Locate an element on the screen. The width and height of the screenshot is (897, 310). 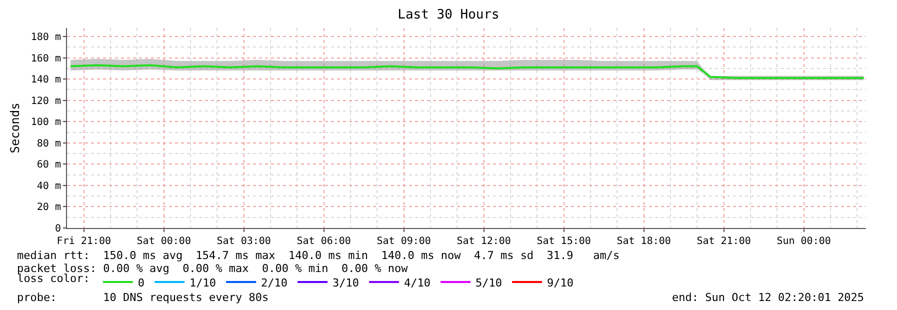
x-tick-label: Sat 06:00 is located at coordinates (323, 241).